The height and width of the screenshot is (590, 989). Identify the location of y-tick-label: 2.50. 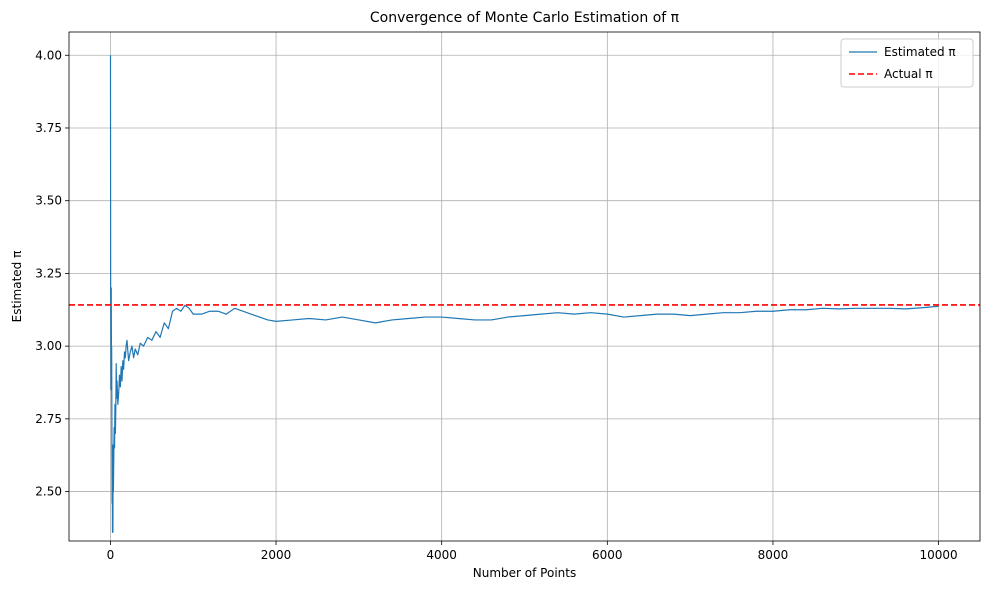
(48, 492).